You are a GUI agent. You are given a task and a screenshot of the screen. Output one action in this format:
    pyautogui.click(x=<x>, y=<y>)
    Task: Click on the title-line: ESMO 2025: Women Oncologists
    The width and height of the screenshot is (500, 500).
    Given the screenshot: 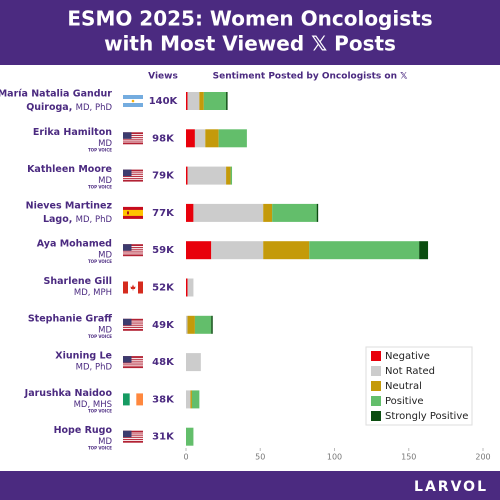 What is the action you would take?
    pyautogui.click(x=249, y=19)
    